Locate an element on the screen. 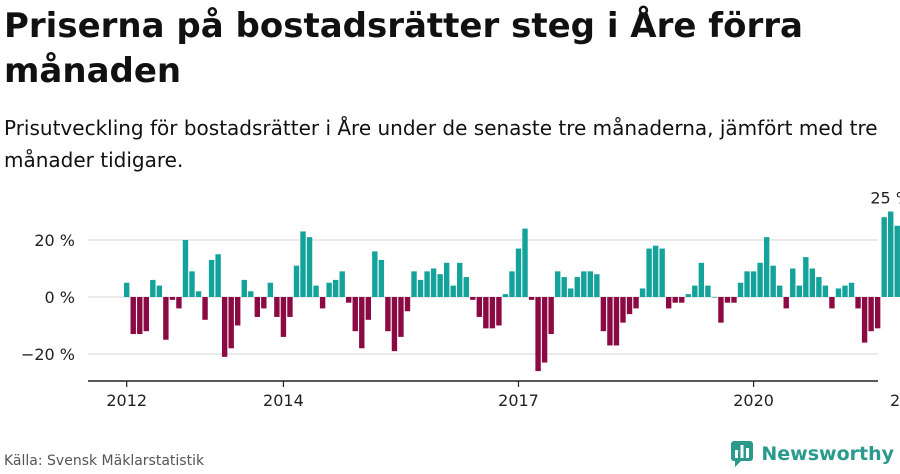 This screenshot has width=900, height=474. x-tick-label: 2022 is located at coordinates (895, 400).